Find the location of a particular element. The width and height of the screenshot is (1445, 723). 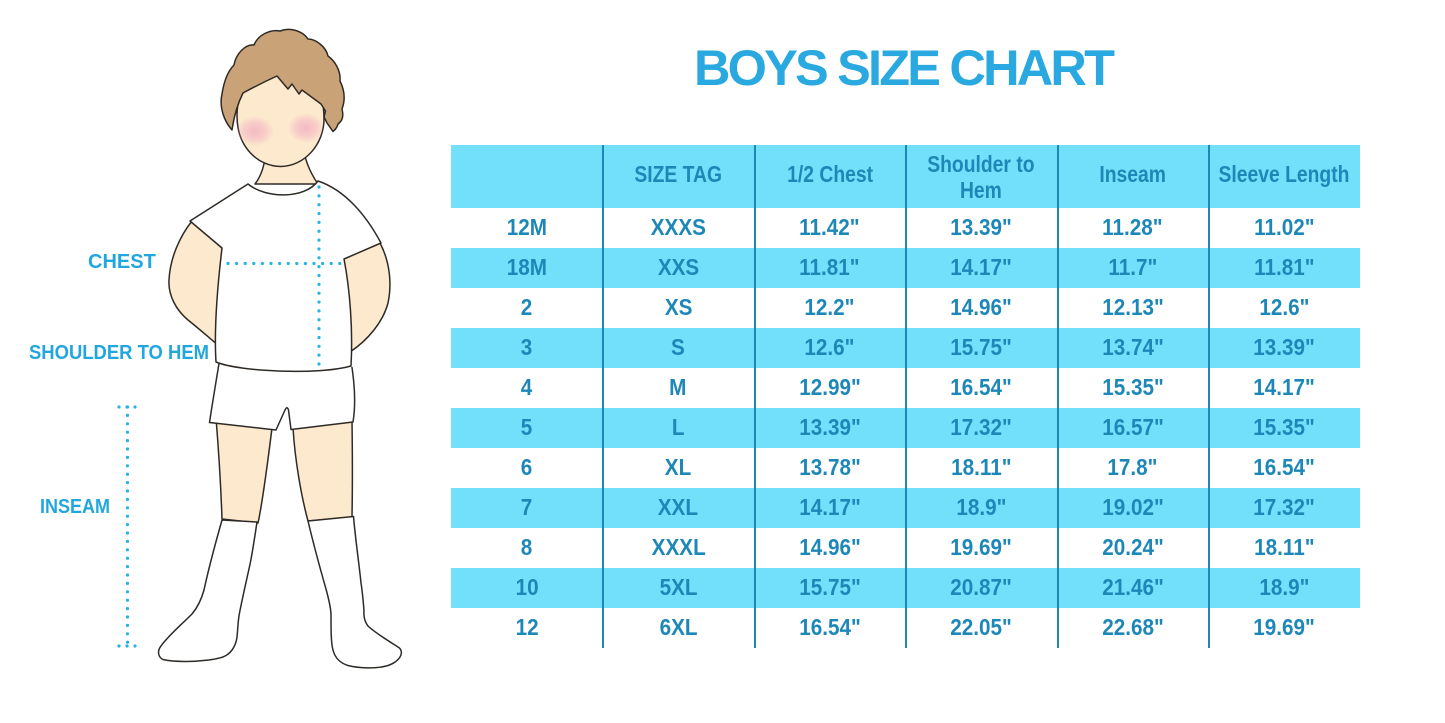

svg-text: SHOULDER TO HEM is located at coordinates (119, 353).